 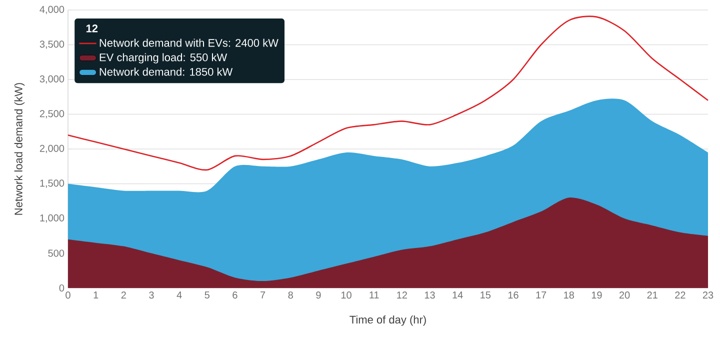 What do you see at coordinates (569, 295) in the screenshot?
I see `x-tick-label: 18` at bounding box center [569, 295].